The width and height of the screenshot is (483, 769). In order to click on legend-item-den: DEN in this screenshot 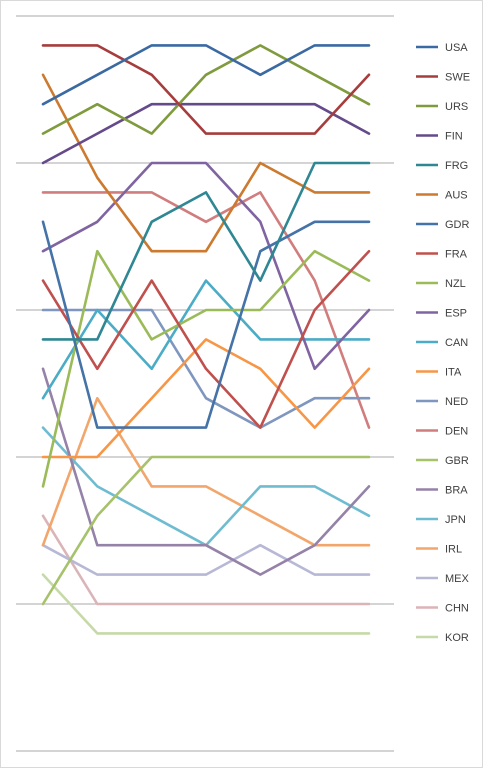, I will do `click(442, 432)`.